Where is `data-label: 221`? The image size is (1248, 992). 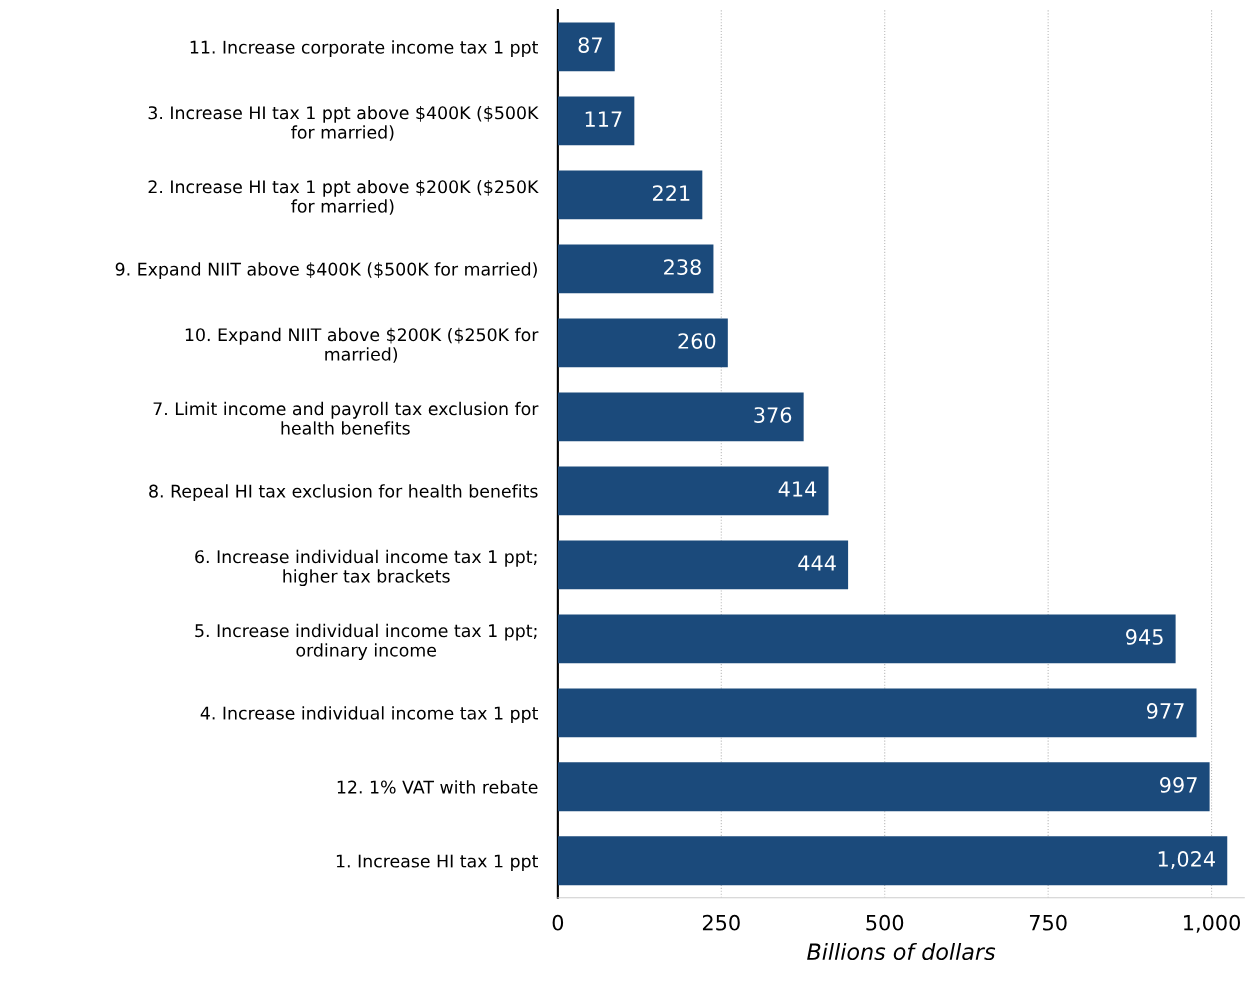 data-label: 221 is located at coordinates (671, 193).